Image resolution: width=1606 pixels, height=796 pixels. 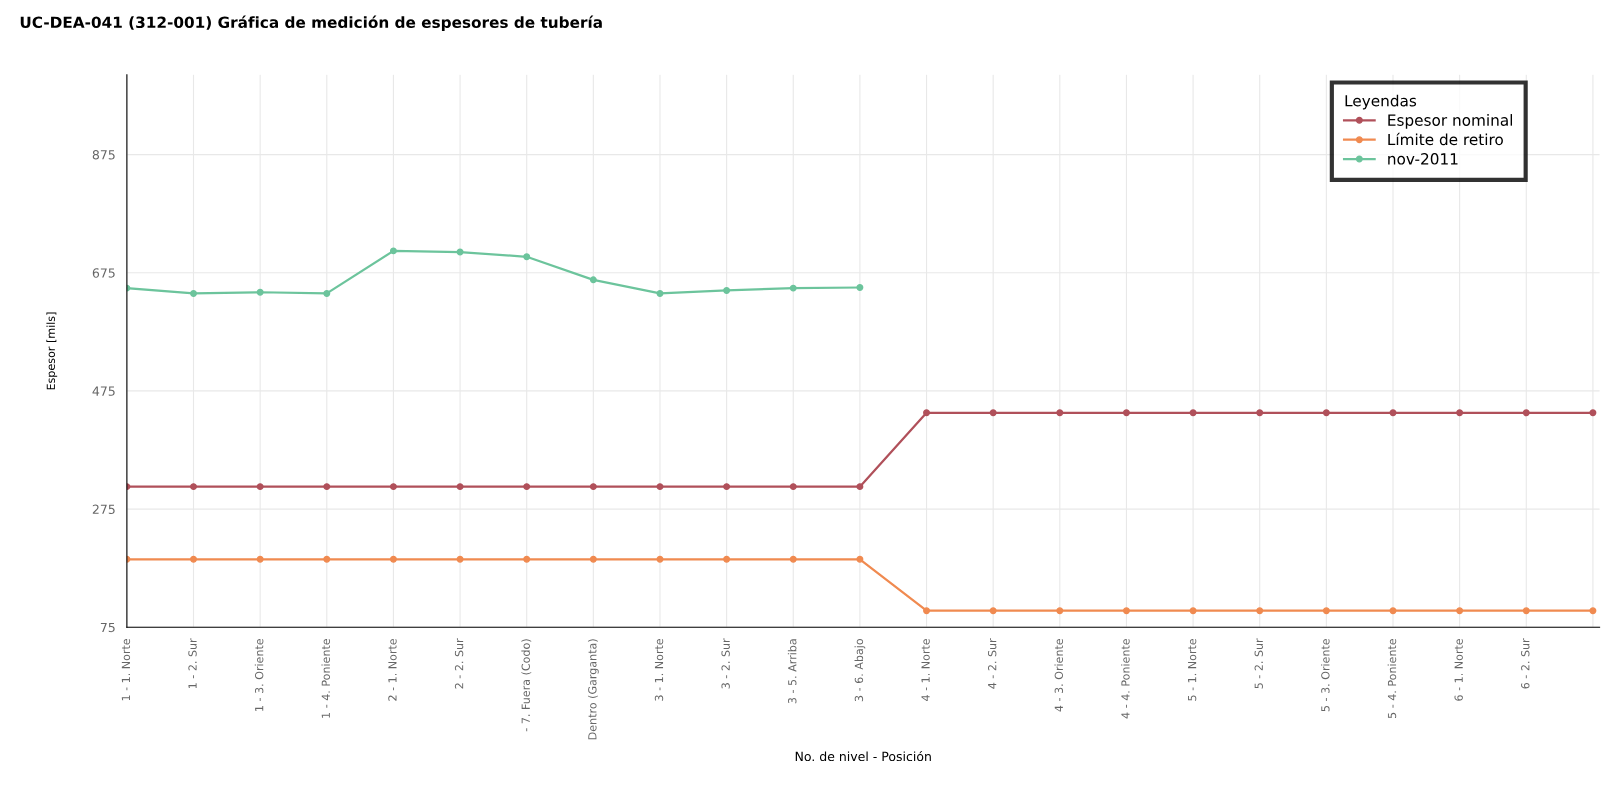 I want to click on x-tick-label: 5 - 1. Norte, so click(x=1192, y=669).